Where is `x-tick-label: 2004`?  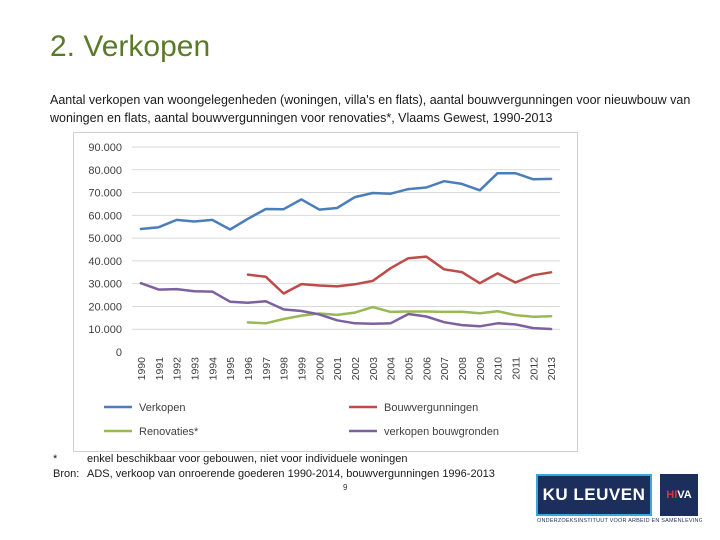 x-tick-label: 2004 is located at coordinates (392, 369).